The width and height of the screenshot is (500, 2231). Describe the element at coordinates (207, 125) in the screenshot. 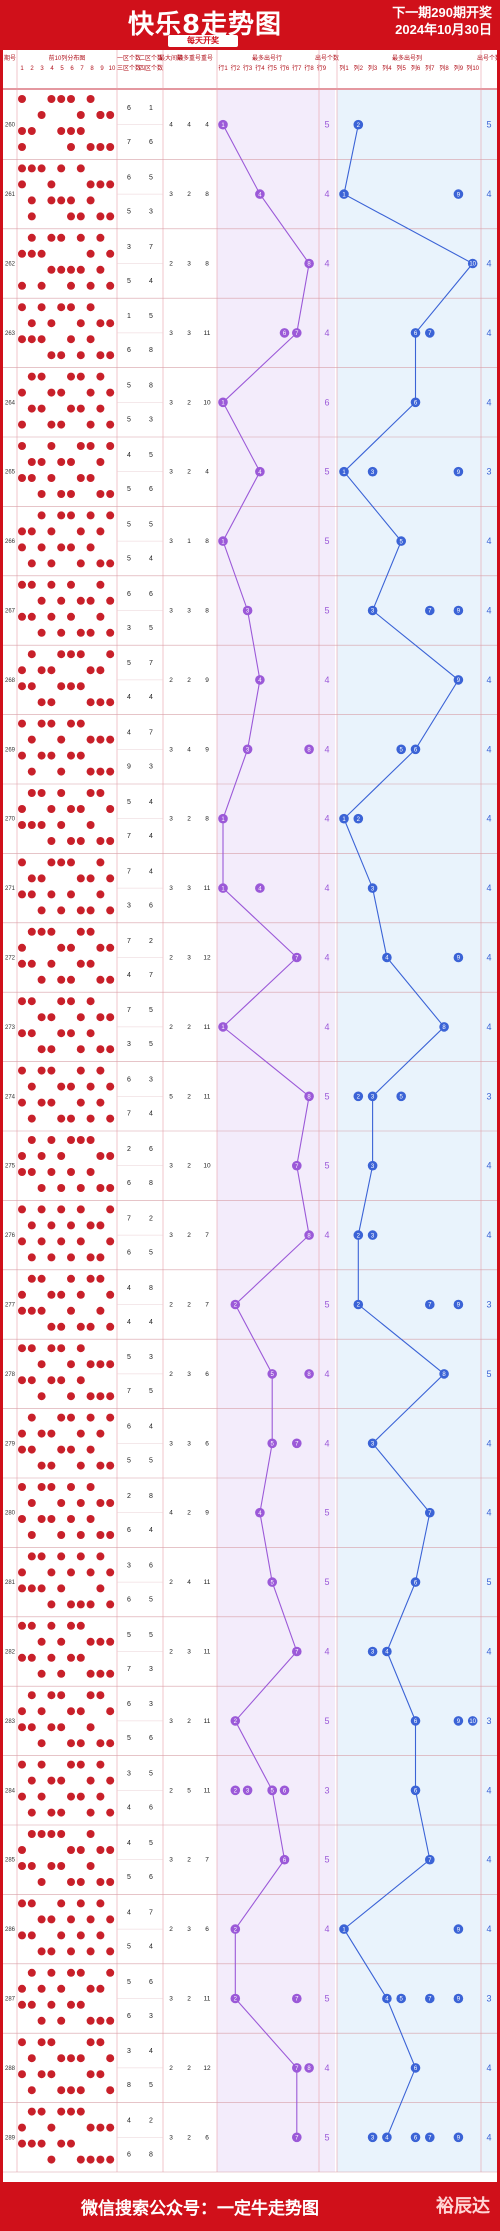

I see `repeat-value: 4` at that location.